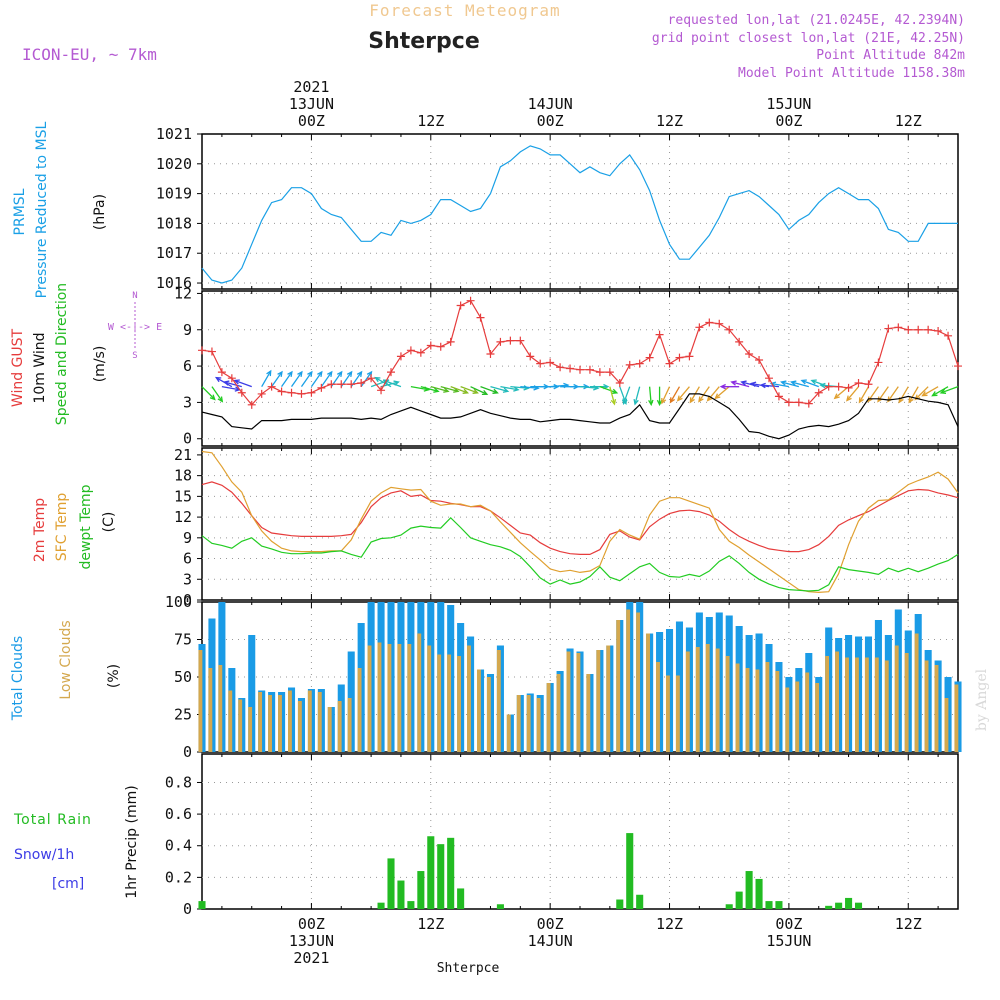 This screenshot has height=1000, width=1000. What do you see at coordinates (68, 884) in the screenshot?
I see `precip-label-cm: [cm]` at bounding box center [68, 884].